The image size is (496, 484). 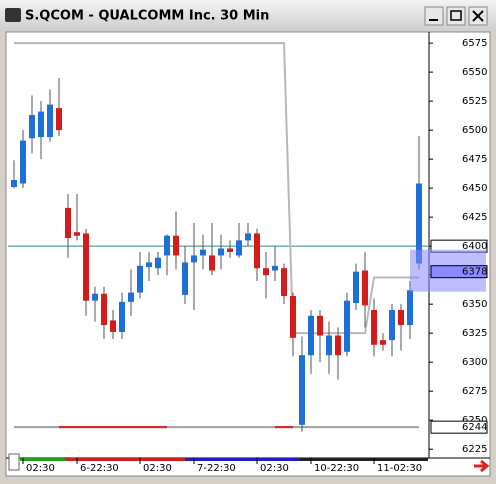 What do you see at coordinates (474, 272) in the screenshot?
I see `price-marker-label: 6378` at bounding box center [474, 272].